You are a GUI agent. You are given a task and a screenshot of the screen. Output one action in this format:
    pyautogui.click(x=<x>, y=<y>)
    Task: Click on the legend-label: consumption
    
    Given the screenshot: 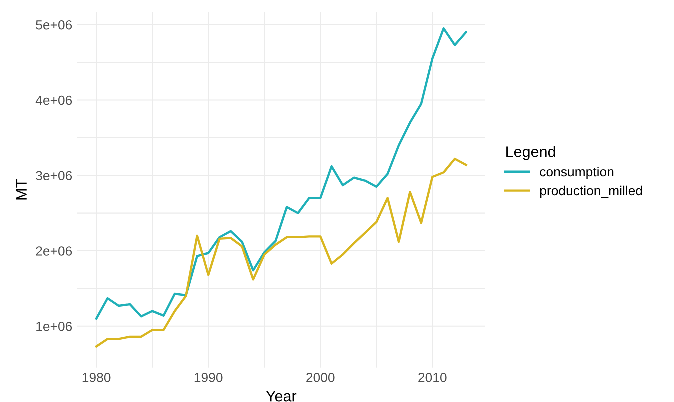 What is the action you would take?
    pyautogui.click(x=577, y=173)
    